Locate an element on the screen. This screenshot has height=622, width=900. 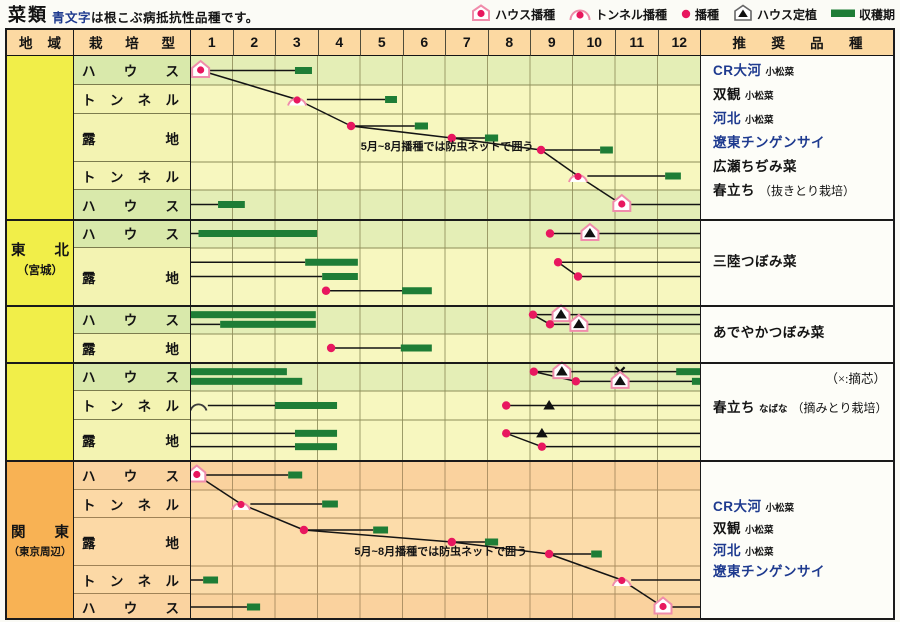
variety-category: なばな is located at coordinates (773, 409).